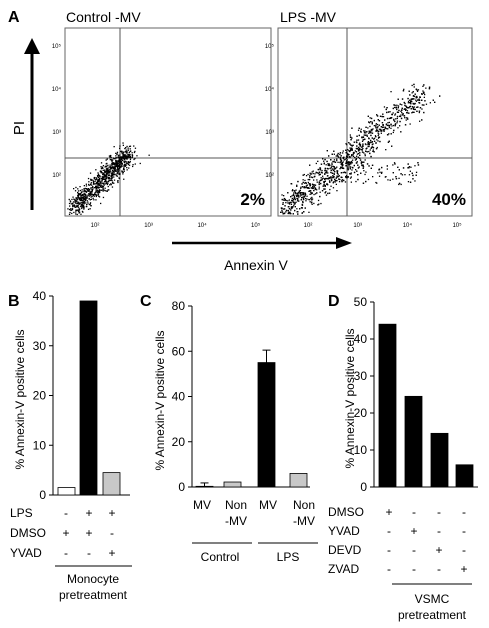 The width and height of the screenshot is (489, 628). What do you see at coordinates (389, 569) in the screenshot?
I see `panel-d-treatment-sign: -` at bounding box center [389, 569].